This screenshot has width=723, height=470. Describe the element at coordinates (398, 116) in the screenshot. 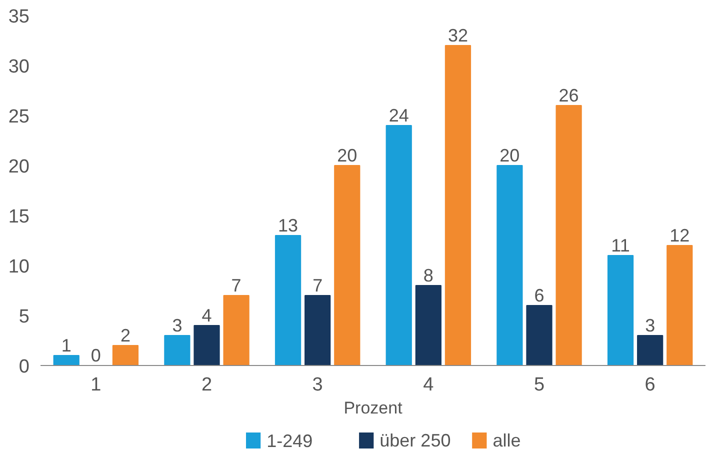

I see `data-label: 24` at that location.